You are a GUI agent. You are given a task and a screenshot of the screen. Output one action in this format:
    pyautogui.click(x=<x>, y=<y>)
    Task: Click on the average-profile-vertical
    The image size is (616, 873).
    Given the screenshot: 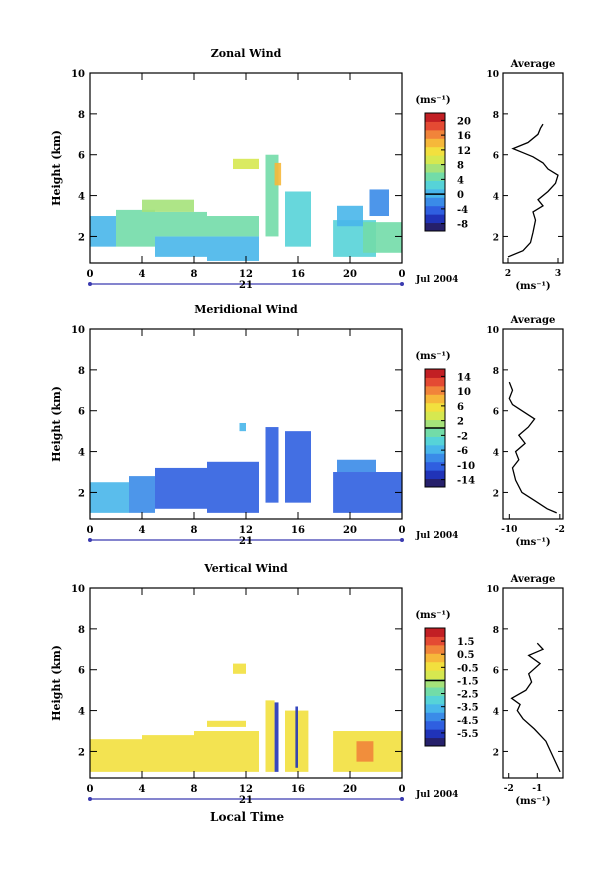 What is the action you would take?
    pyautogui.click(x=535, y=707)
    